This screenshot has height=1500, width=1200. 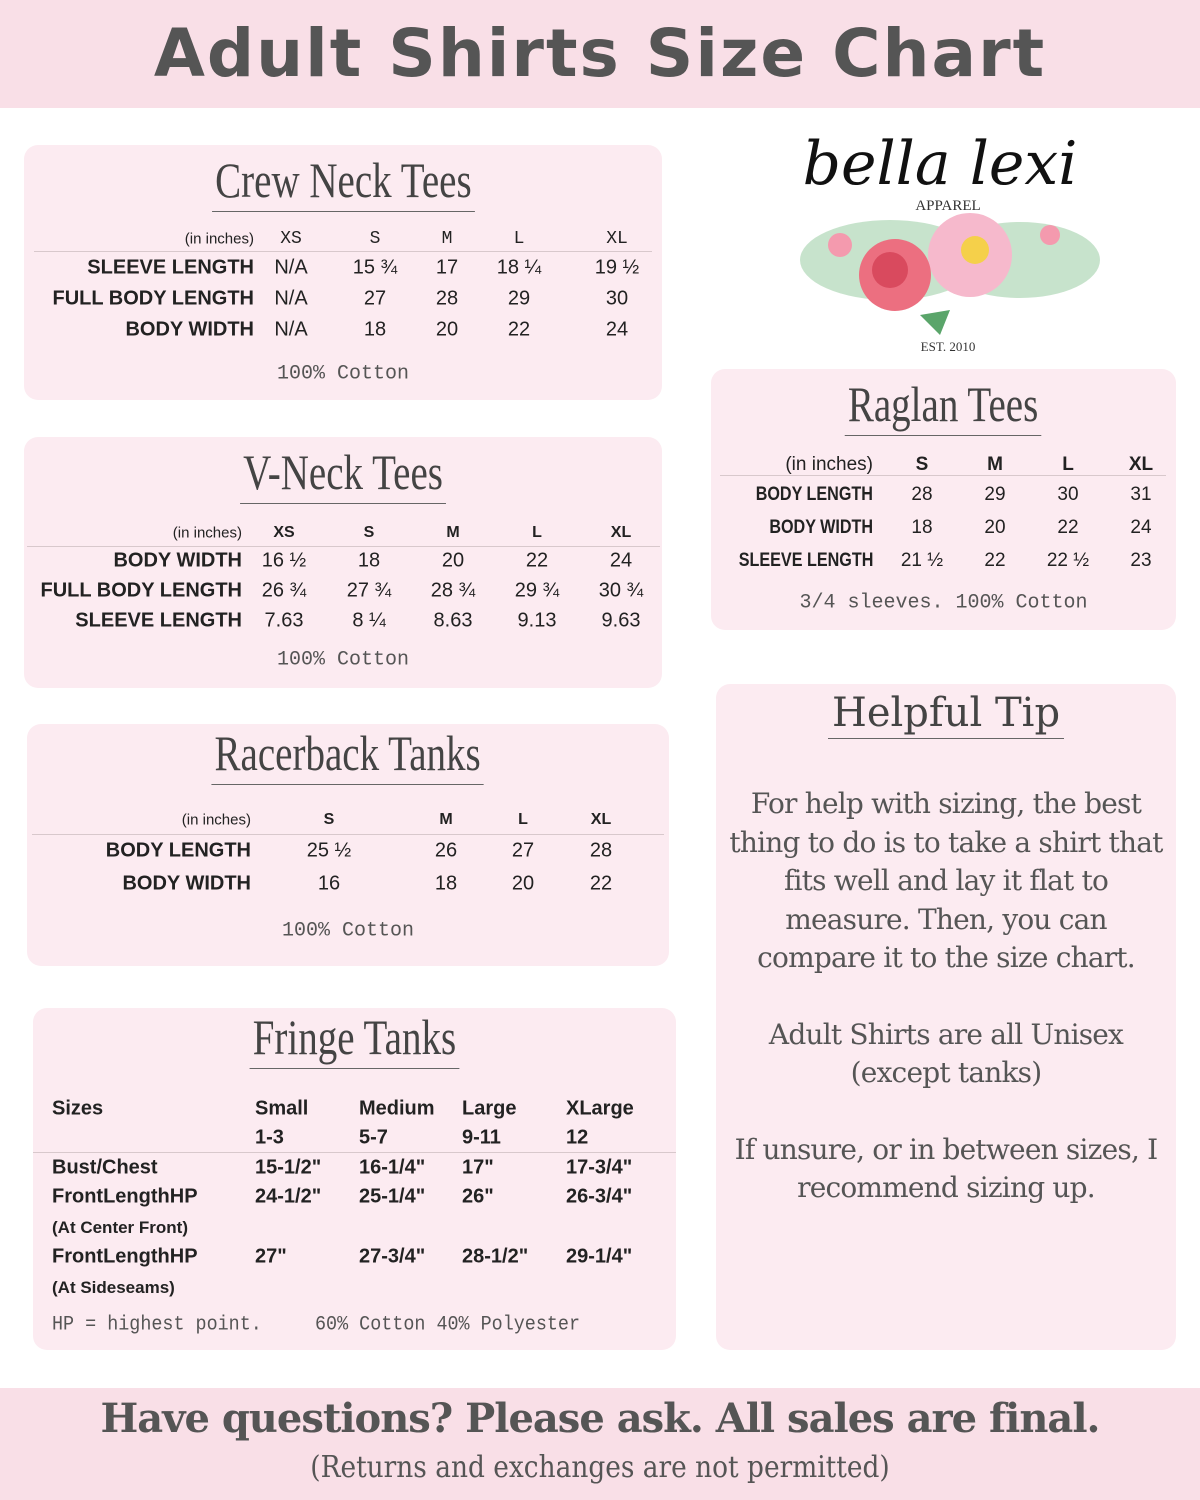 What do you see at coordinates (947, 206) in the screenshot?
I see `svg-text: APPAREL` at bounding box center [947, 206].